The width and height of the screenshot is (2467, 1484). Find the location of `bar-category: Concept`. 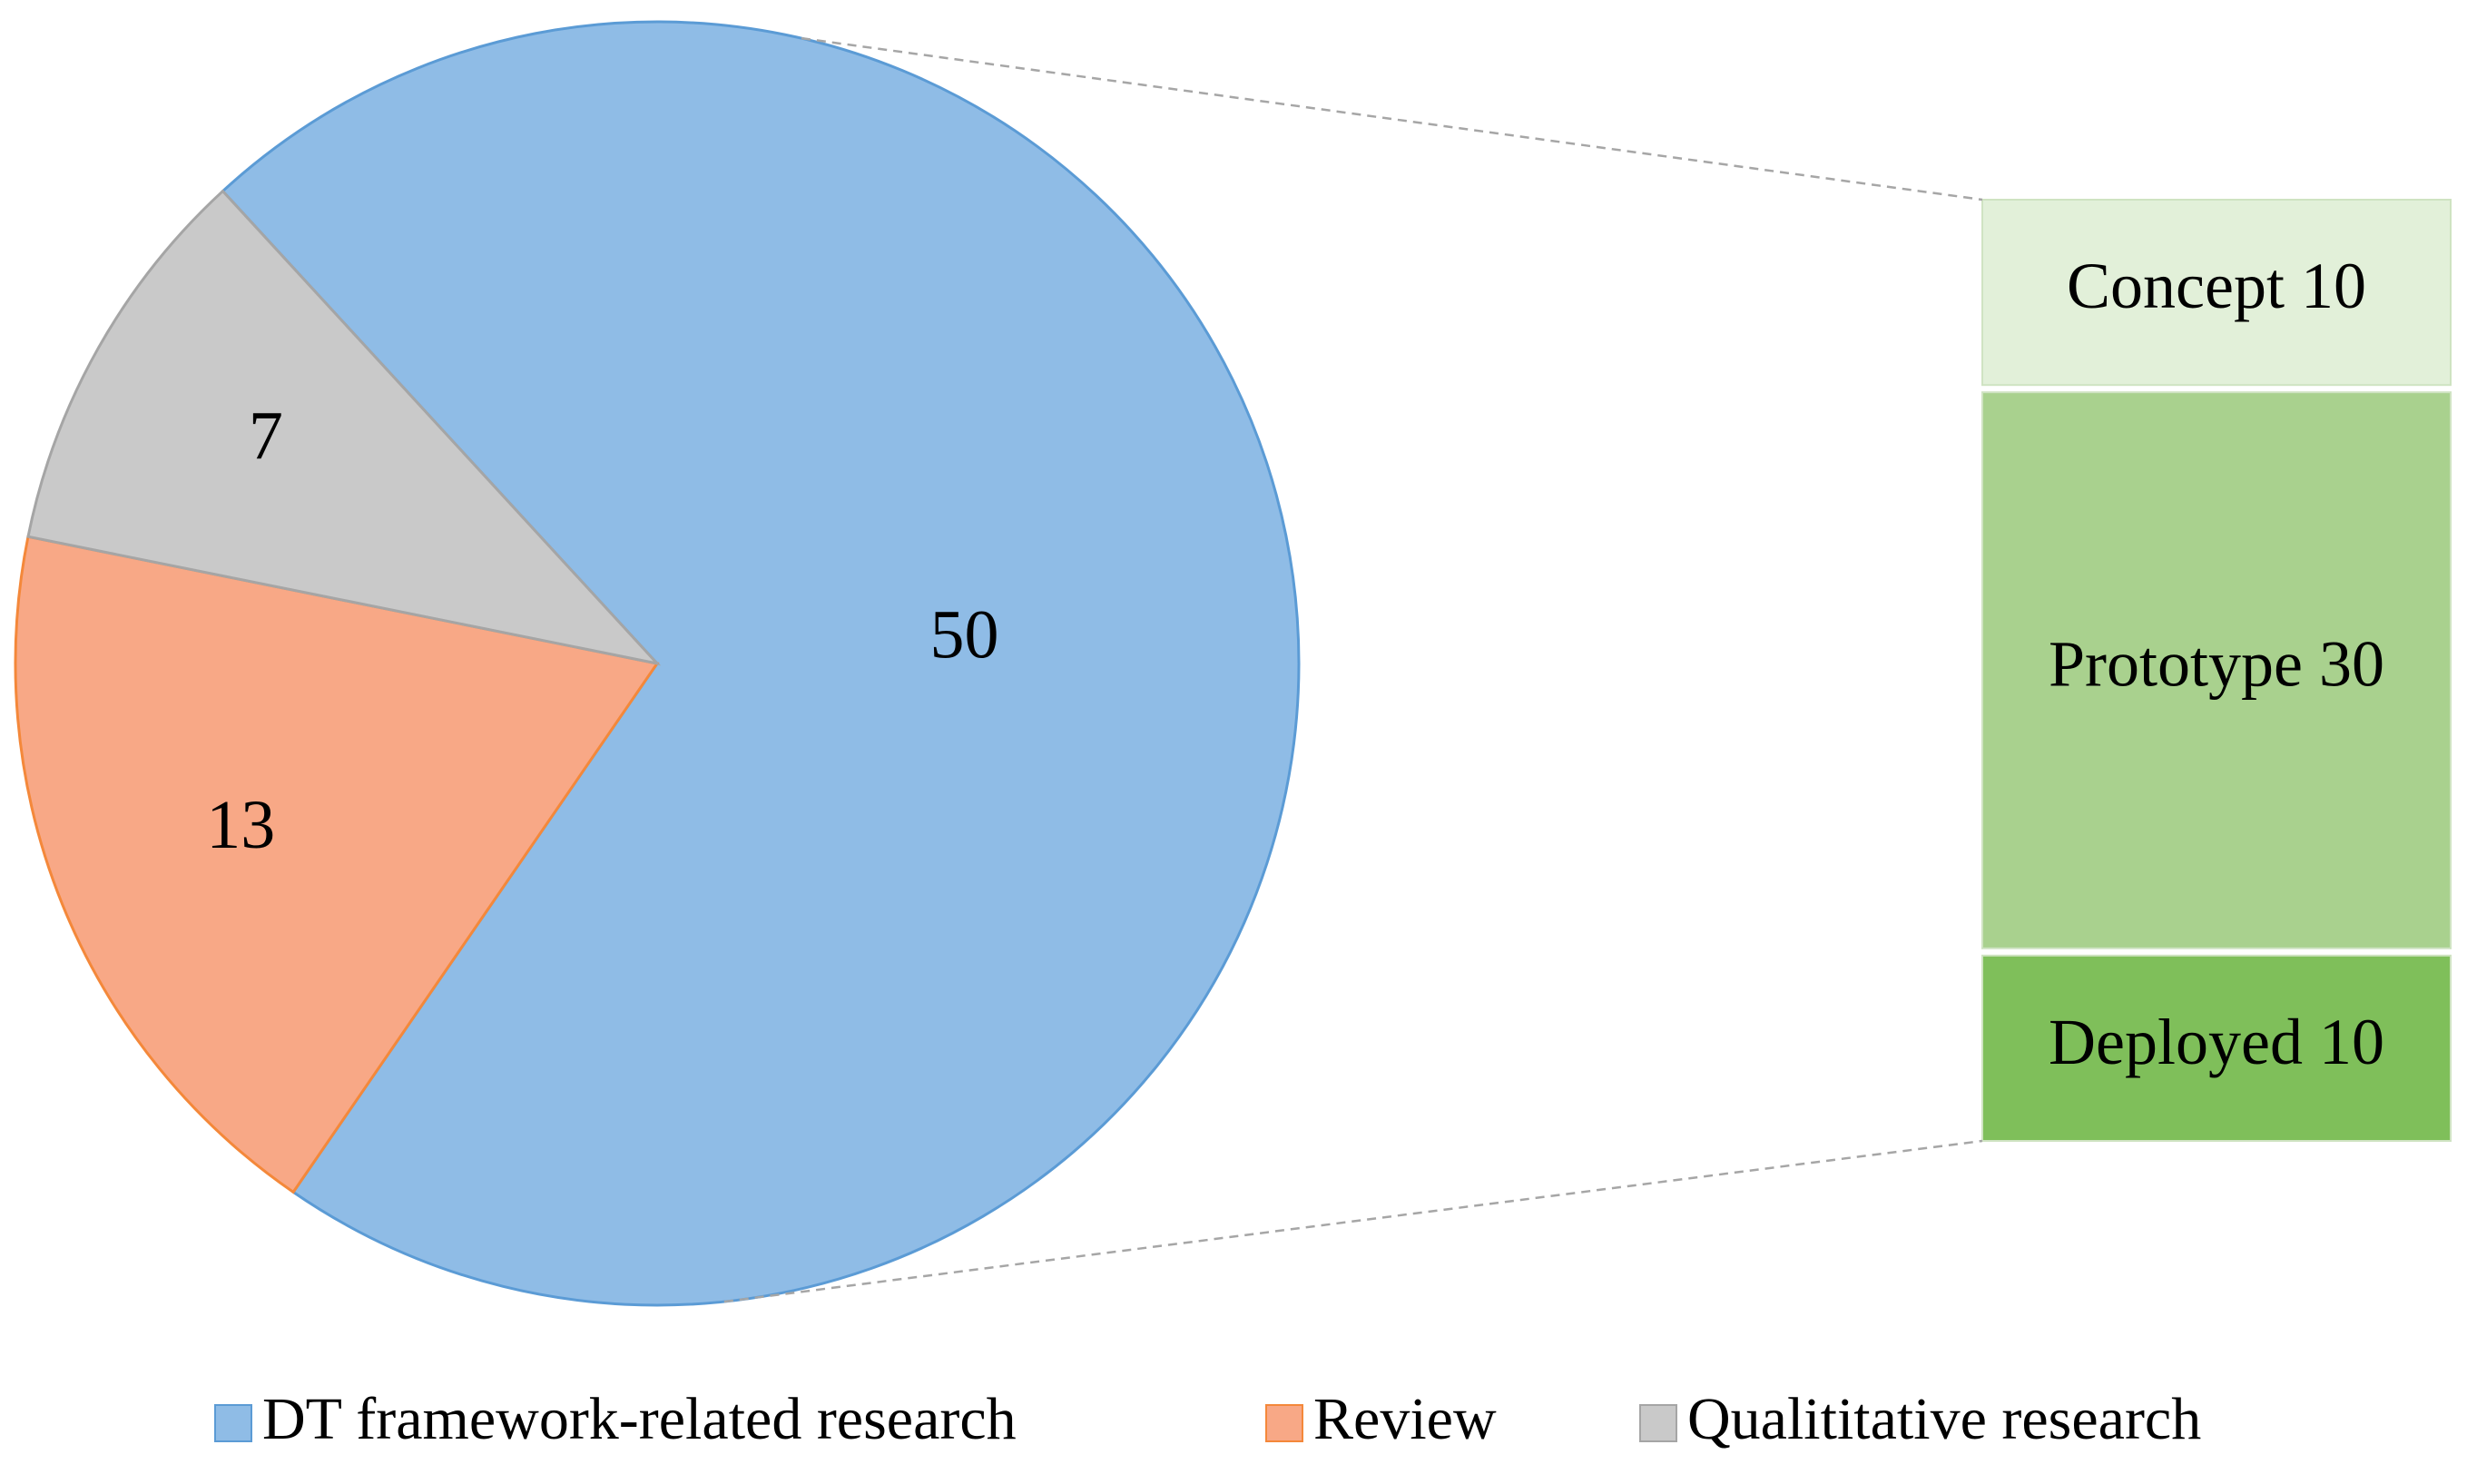

bar-category: Concept is located at coordinates (2176, 286).